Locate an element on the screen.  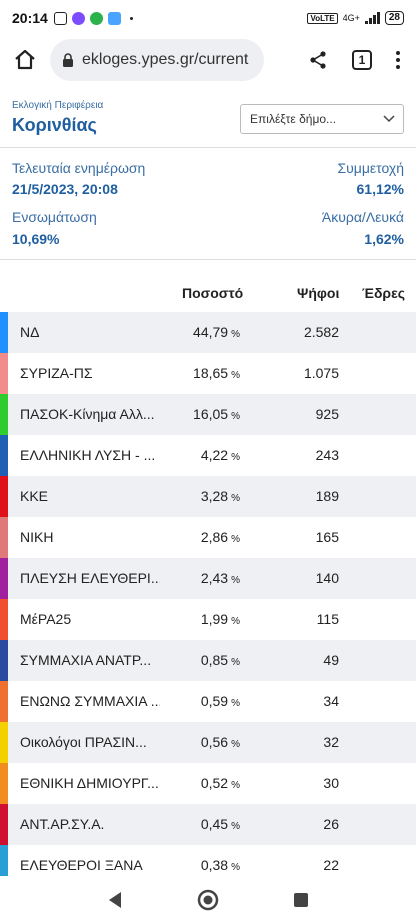
invalid-blank-value: 1,62% is located at coordinates (384, 239).